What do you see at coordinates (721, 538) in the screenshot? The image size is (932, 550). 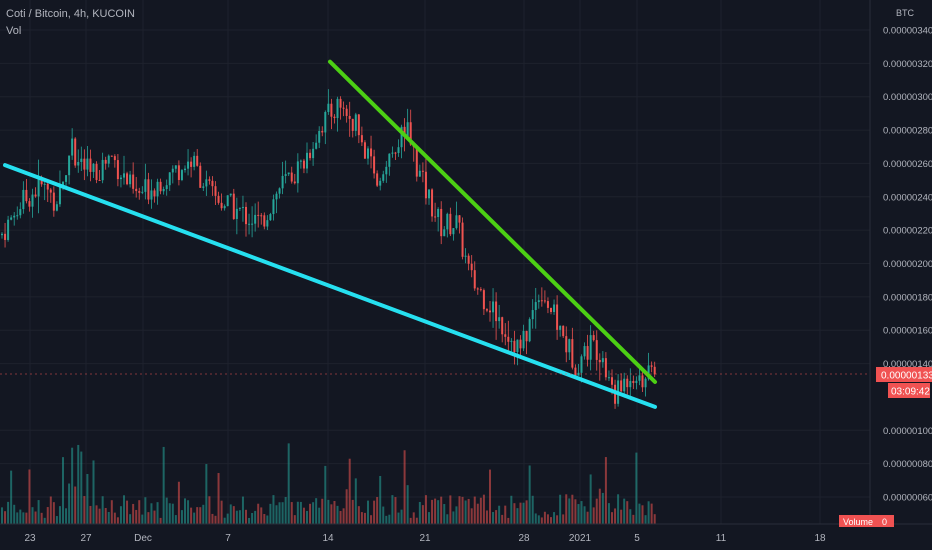 I see `time-tick-label: 11` at bounding box center [721, 538].